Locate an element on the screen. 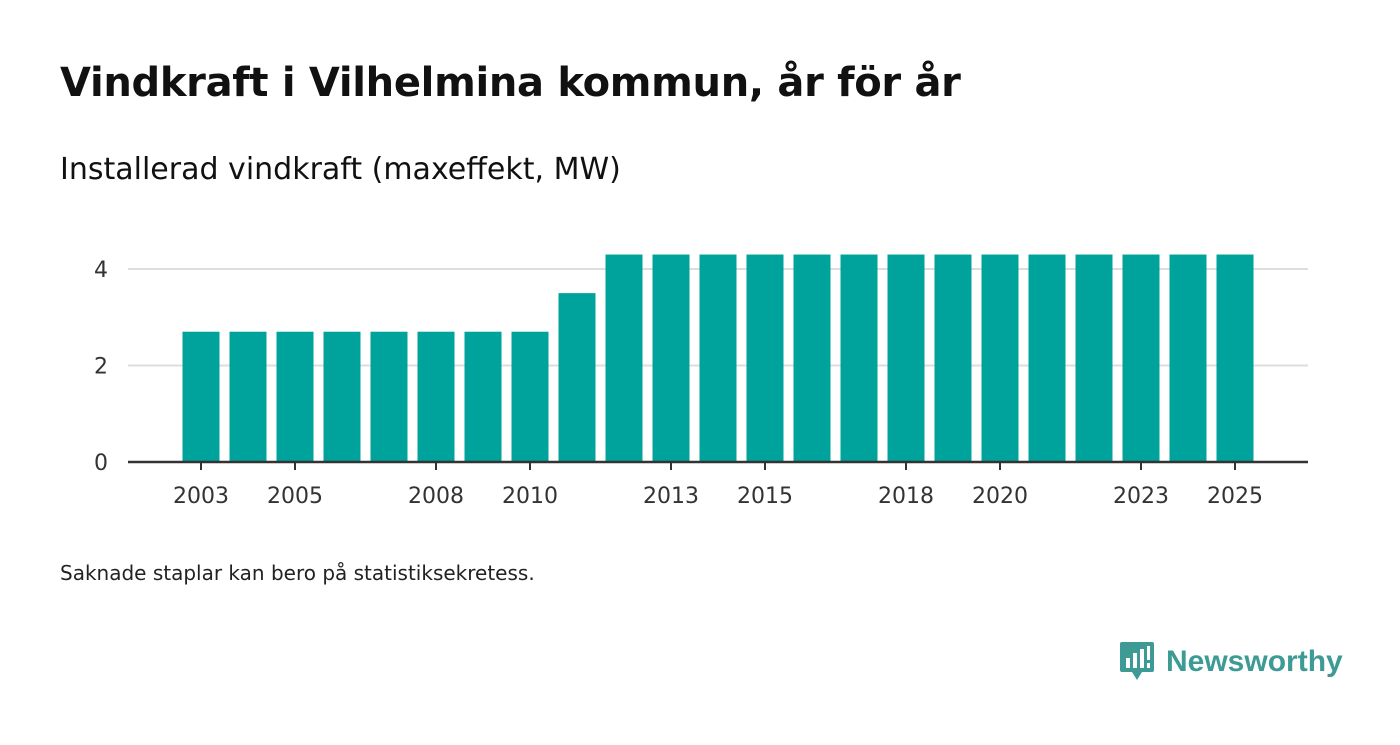 The width and height of the screenshot is (1400, 745). bar-2024 is located at coordinates (1188, 358).